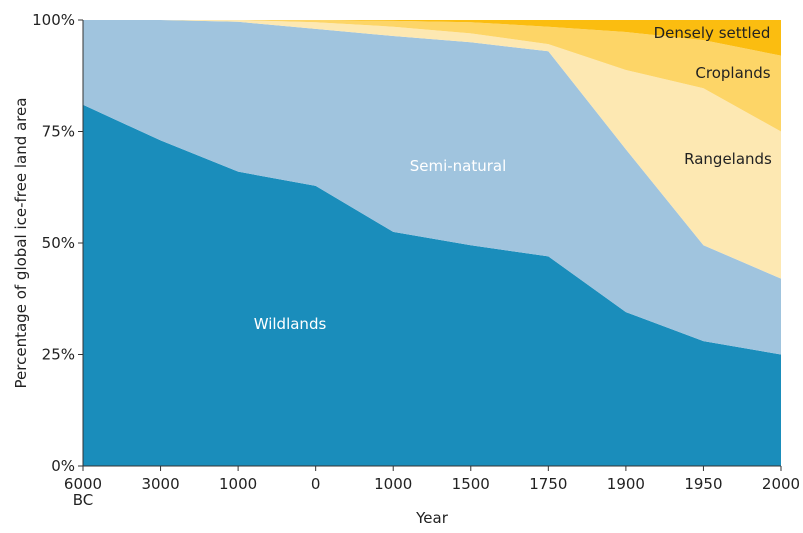 The image size is (803, 533). Describe the element at coordinates (703, 484) in the screenshot. I see `x-tick-label: 1950` at that location.